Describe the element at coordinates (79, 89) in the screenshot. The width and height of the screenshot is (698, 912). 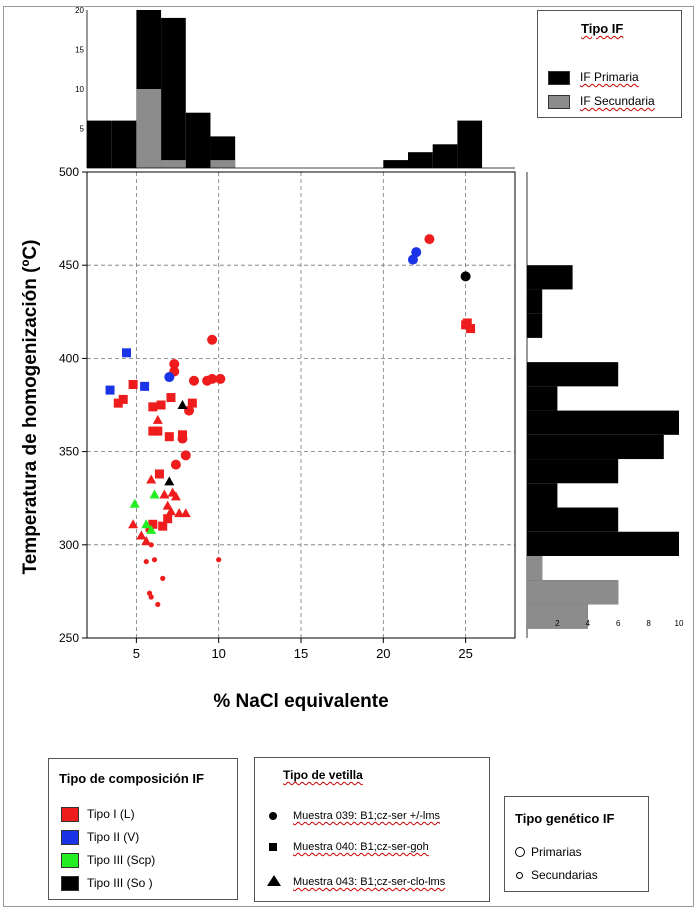
I see `top-hist-tick-label-1: 10` at that location.